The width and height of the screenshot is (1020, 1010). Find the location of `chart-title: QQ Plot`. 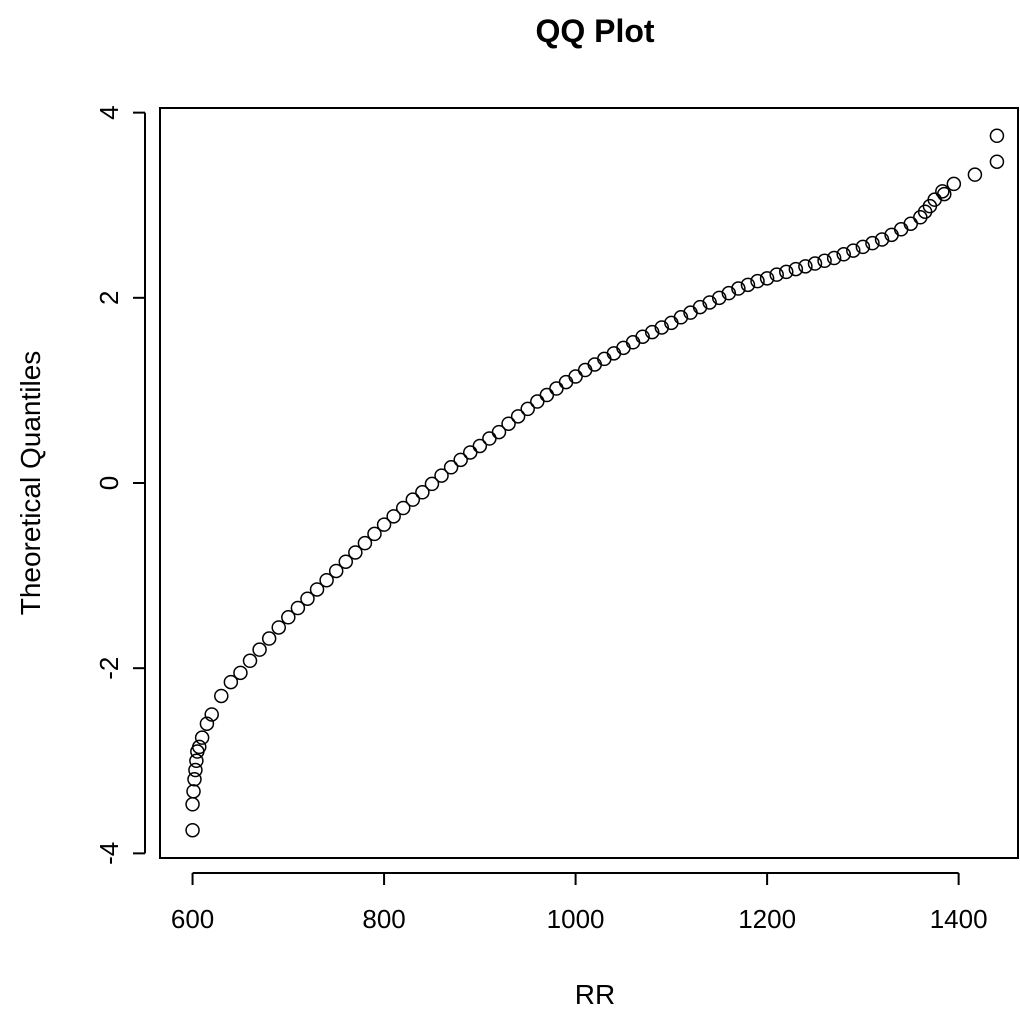

chart-title: QQ Plot is located at coordinates (594, 31).